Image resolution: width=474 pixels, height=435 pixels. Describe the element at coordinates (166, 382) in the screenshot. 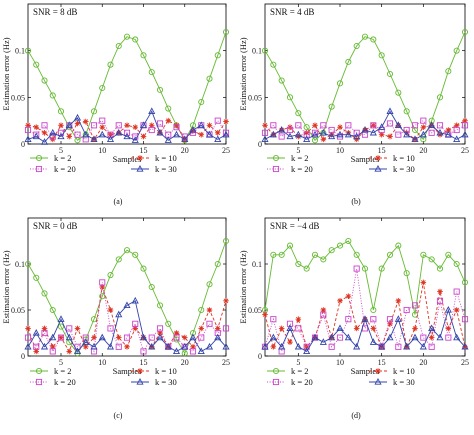

I see `legend-entry: k = 30` at that location.